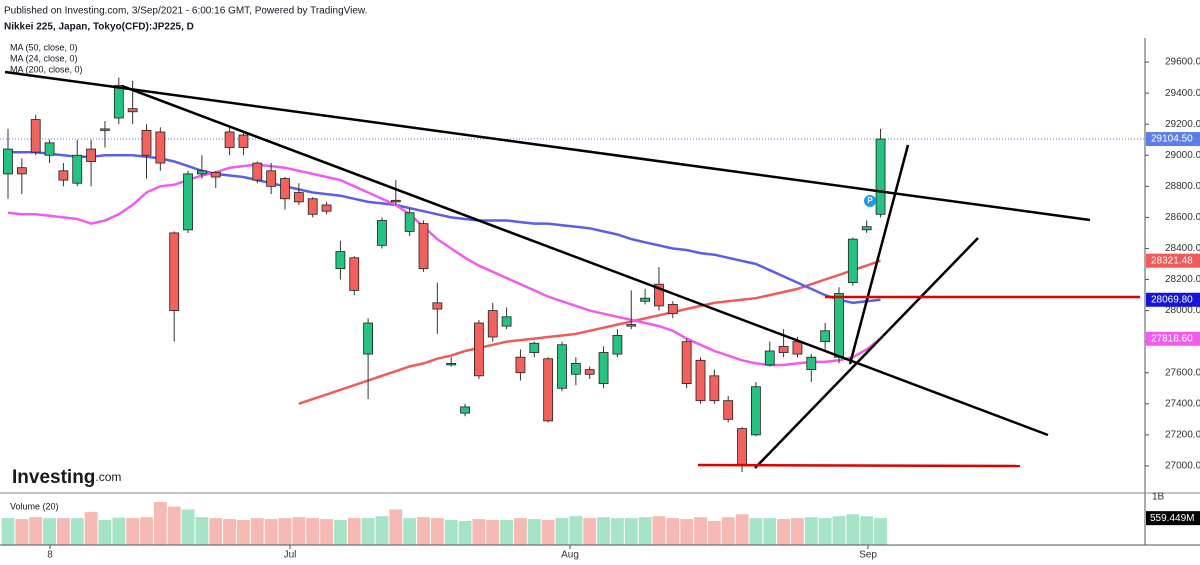  I want to click on marker-text: P, so click(870, 200).